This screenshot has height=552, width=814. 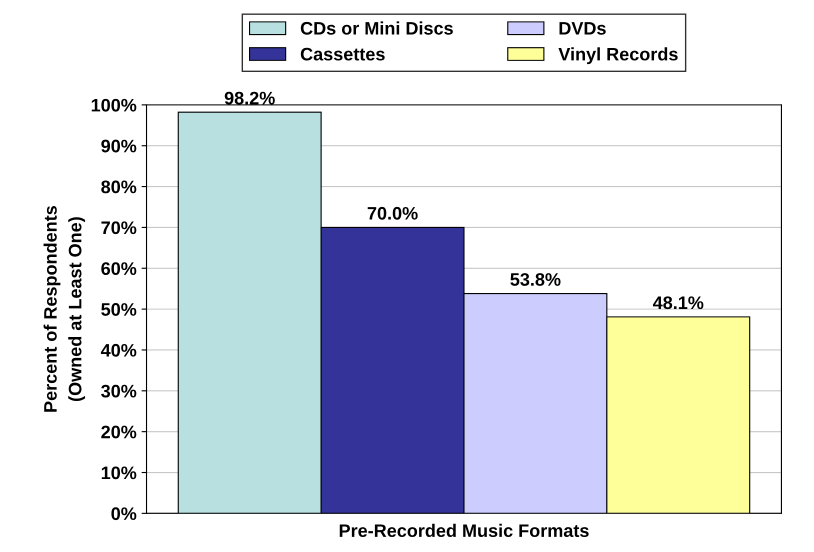 What do you see at coordinates (123, 513) in the screenshot?
I see `y-tick-label: 0%` at bounding box center [123, 513].